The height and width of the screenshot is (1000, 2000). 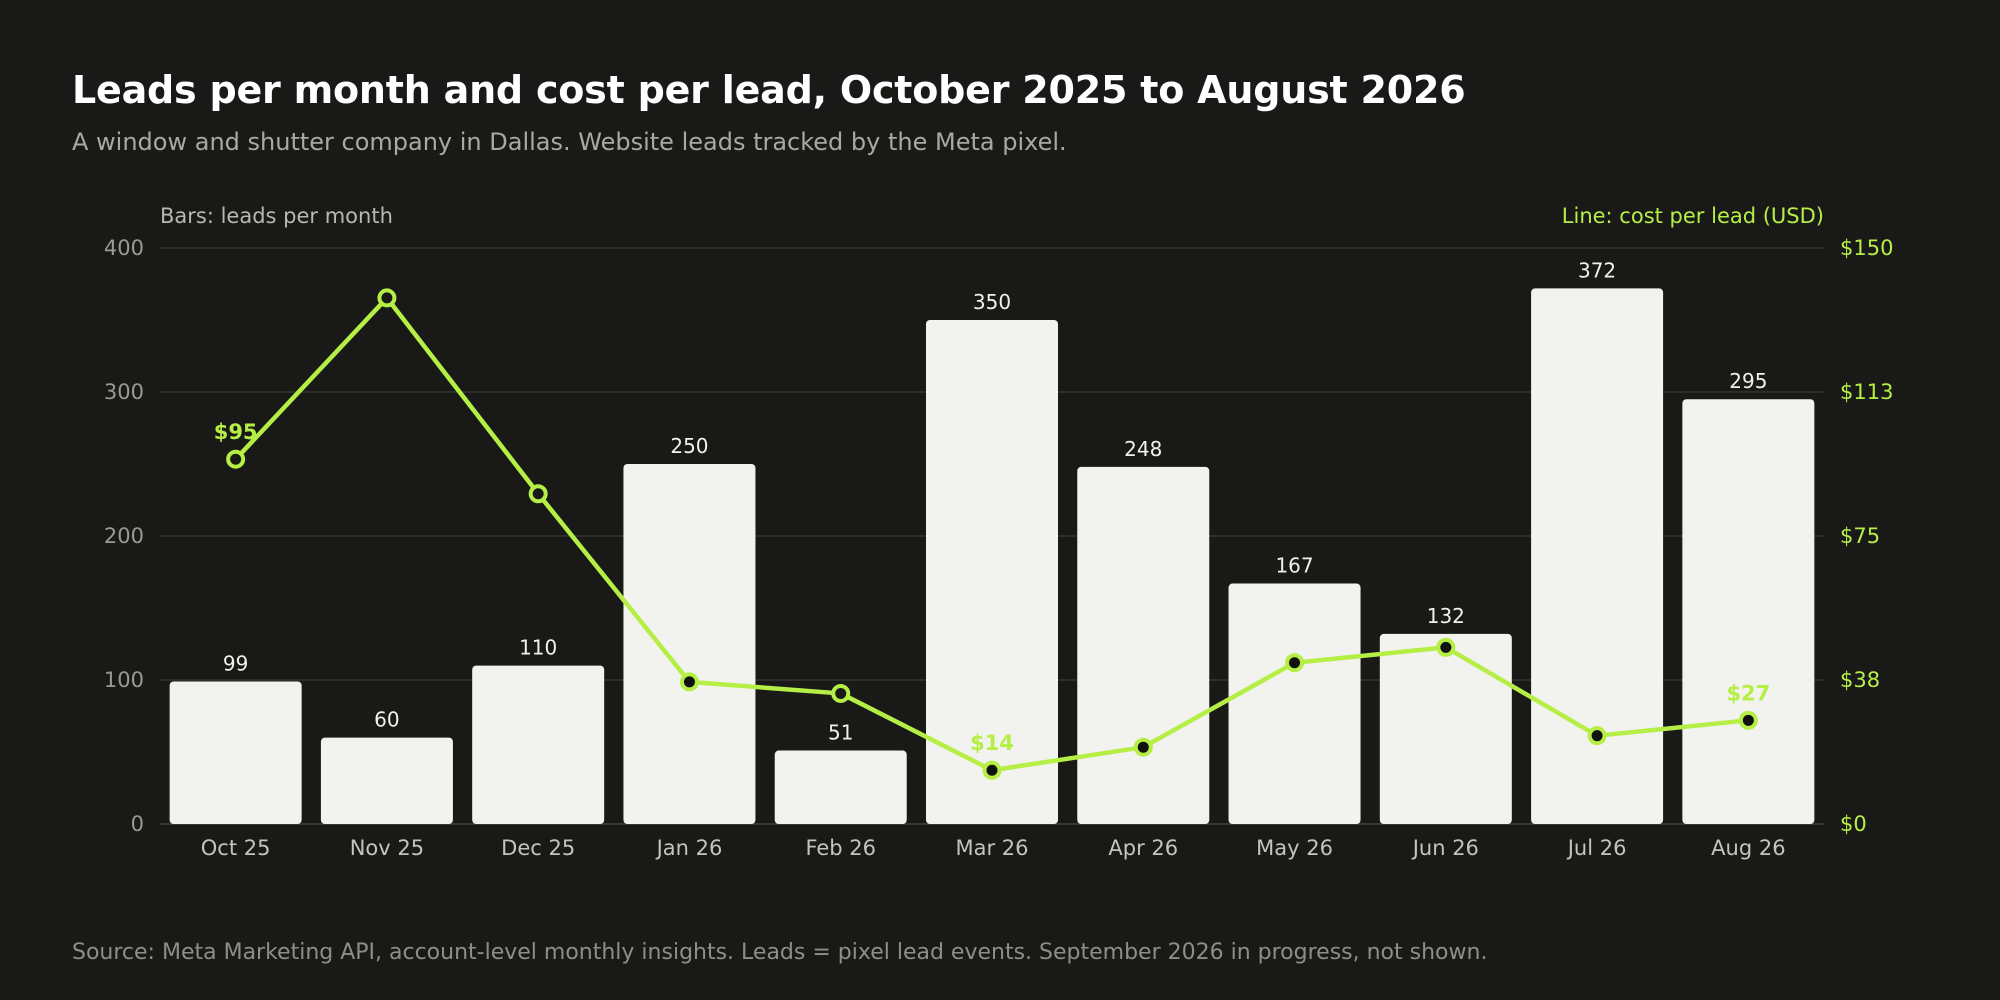 I want to click on right-axis-tick-label: $113, so click(x=1866, y=392).